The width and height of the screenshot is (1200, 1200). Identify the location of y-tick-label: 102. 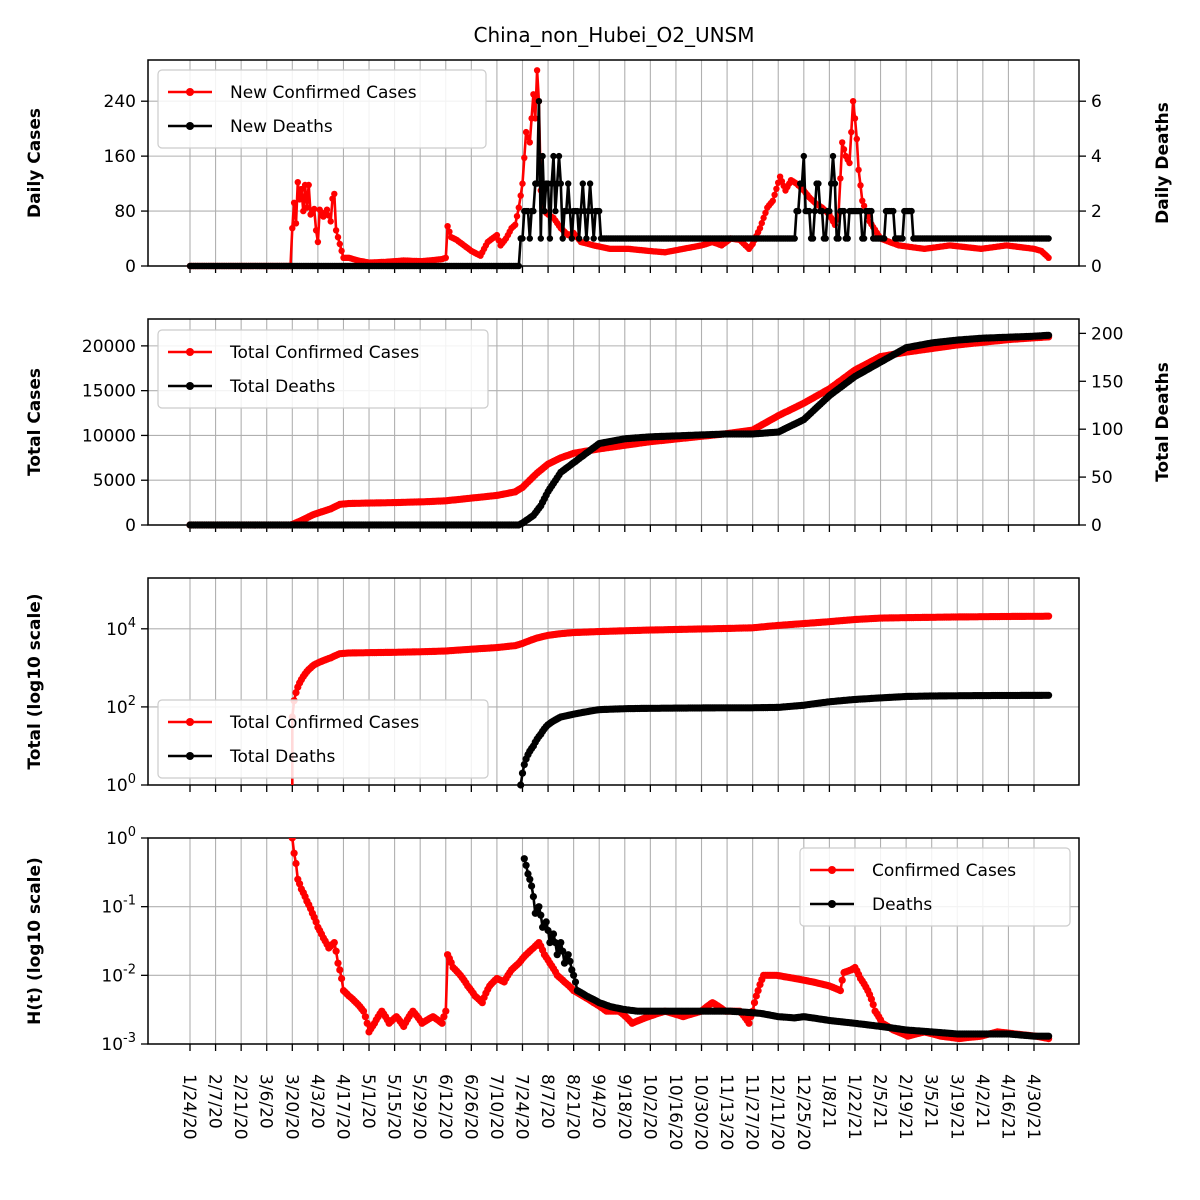
(121, 706).